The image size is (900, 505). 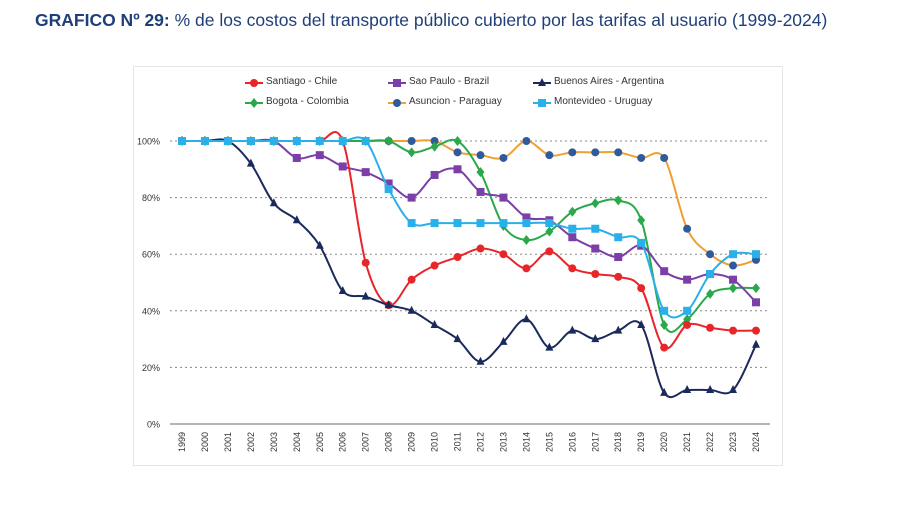 What do you see at coordinates (366, 442) in the screenshot?
I see `x-tick-label: 2007` at bounding box center [366, 442].